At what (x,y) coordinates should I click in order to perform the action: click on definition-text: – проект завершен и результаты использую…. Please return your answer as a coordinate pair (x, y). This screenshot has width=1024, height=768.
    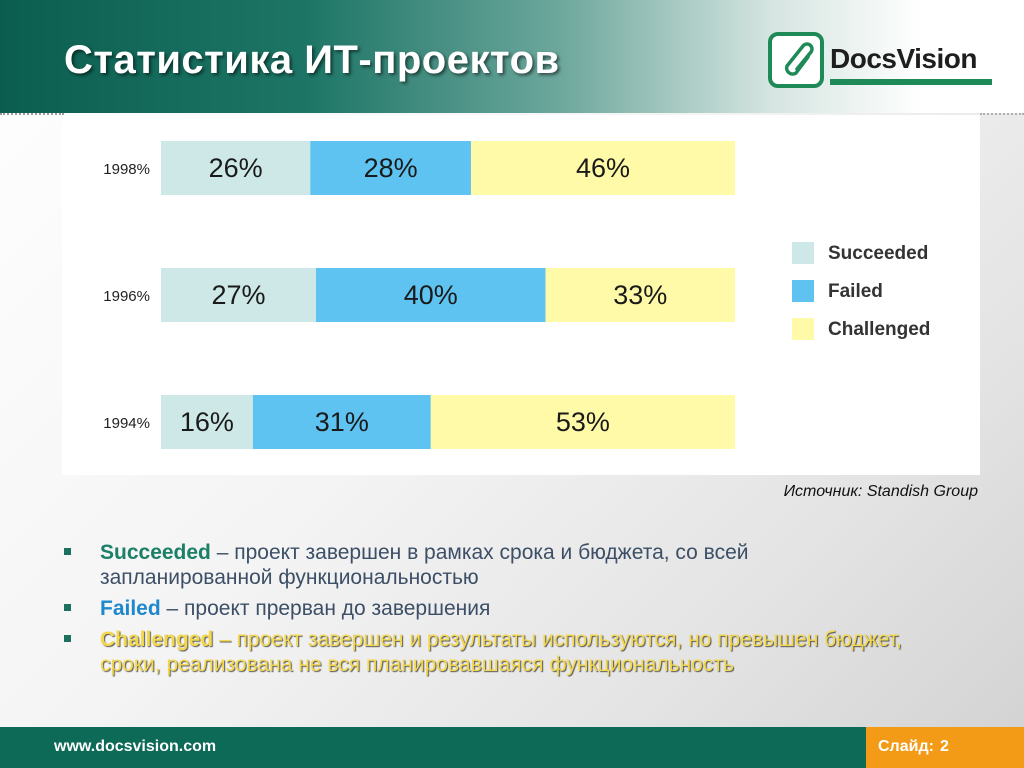
    Looking at the image, I should click on (501, 652).